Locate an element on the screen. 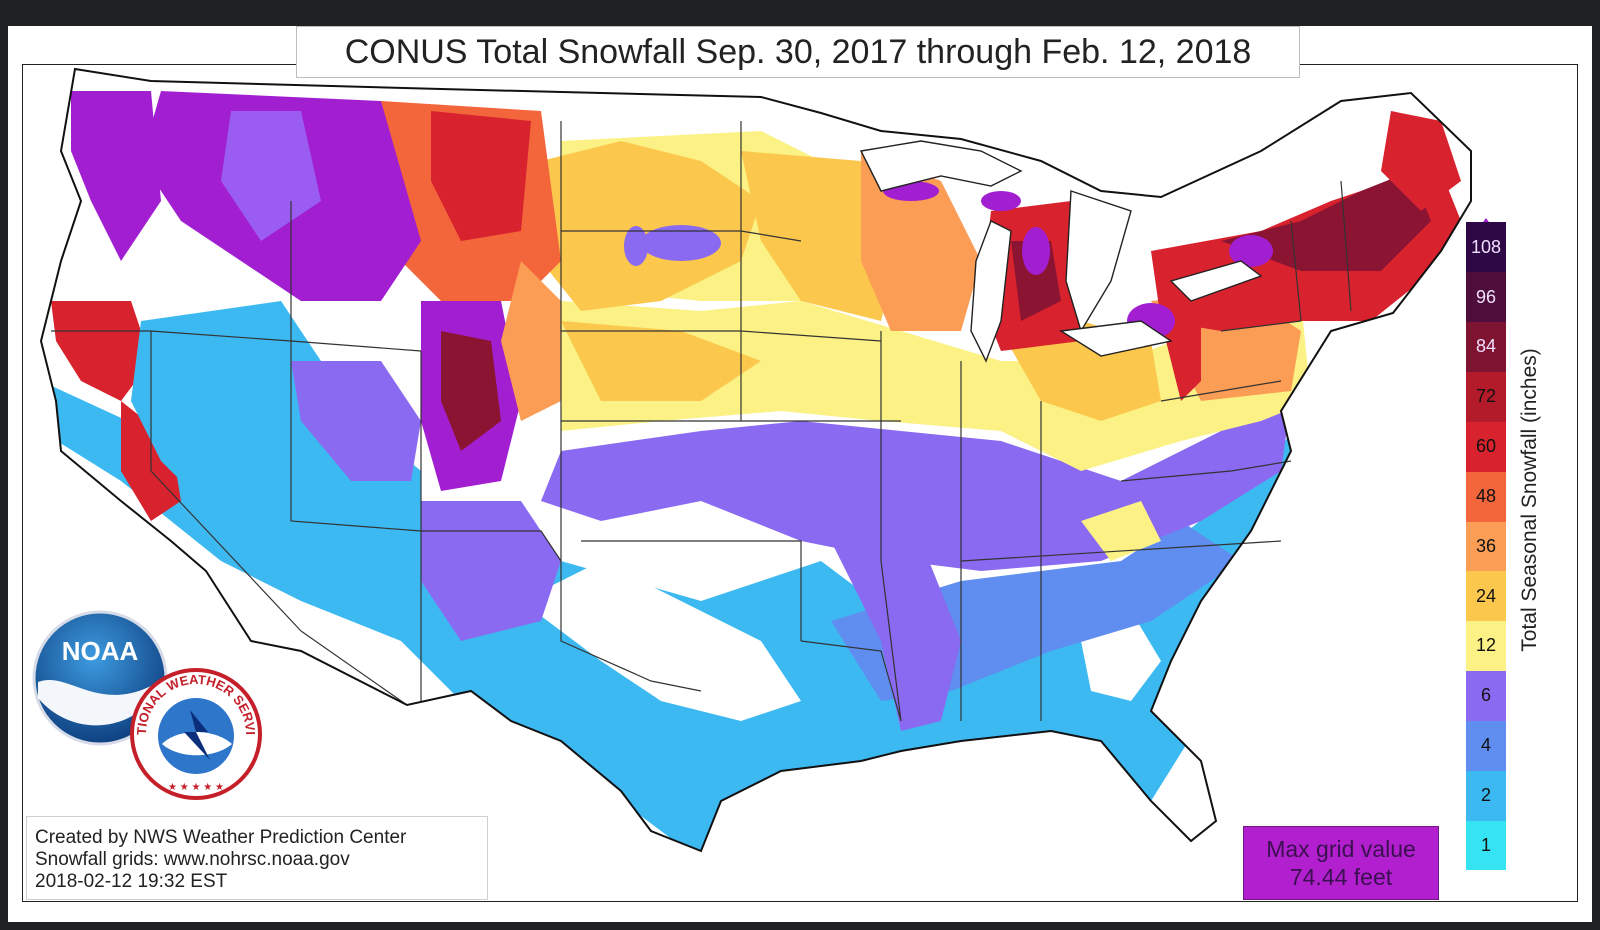  lake-superior is located at coordinates (941, 166).